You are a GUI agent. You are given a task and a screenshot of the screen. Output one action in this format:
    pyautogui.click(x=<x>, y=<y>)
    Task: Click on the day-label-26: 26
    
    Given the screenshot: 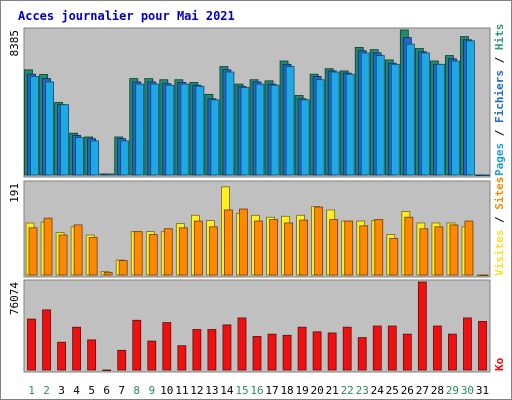 What is the action you would take?
    pyautogui.click(x=407, y=390)
    